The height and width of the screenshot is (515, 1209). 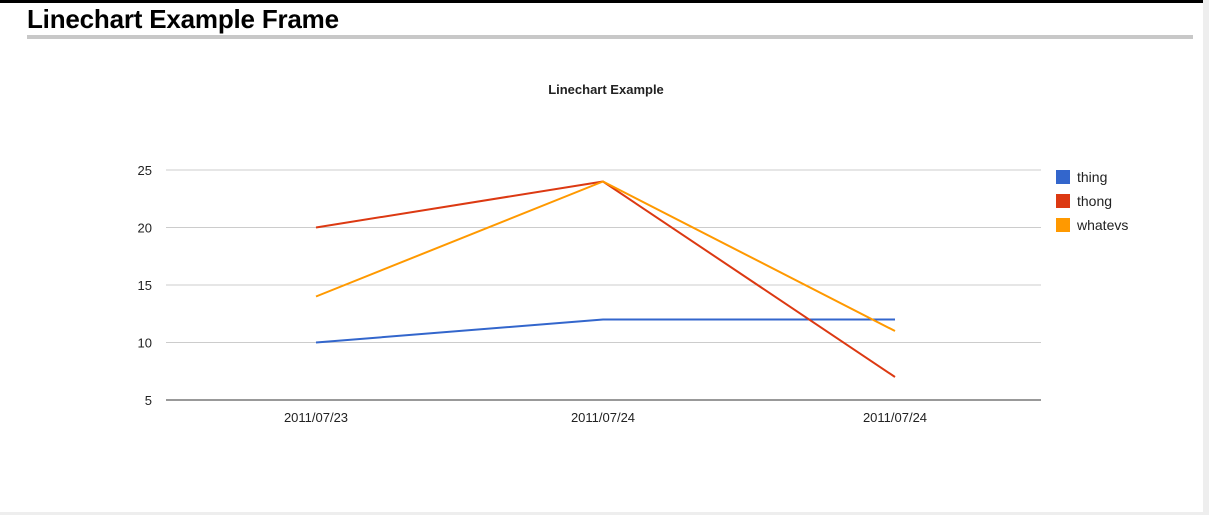 I want to click on window-right-edge, so click(x=1206, y=257).